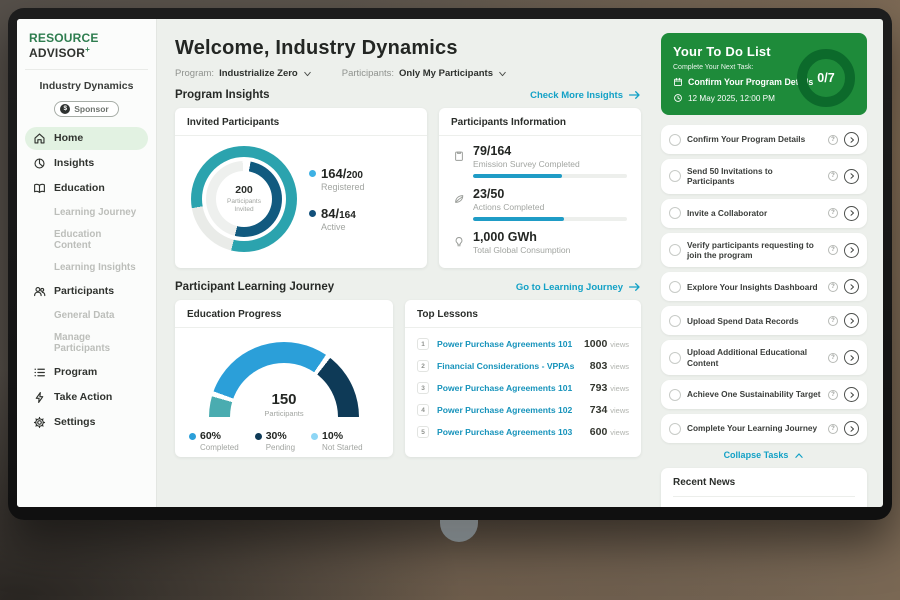  I want to click on lesson-link: Power Purchase Agreements 102, so click(505, 410).